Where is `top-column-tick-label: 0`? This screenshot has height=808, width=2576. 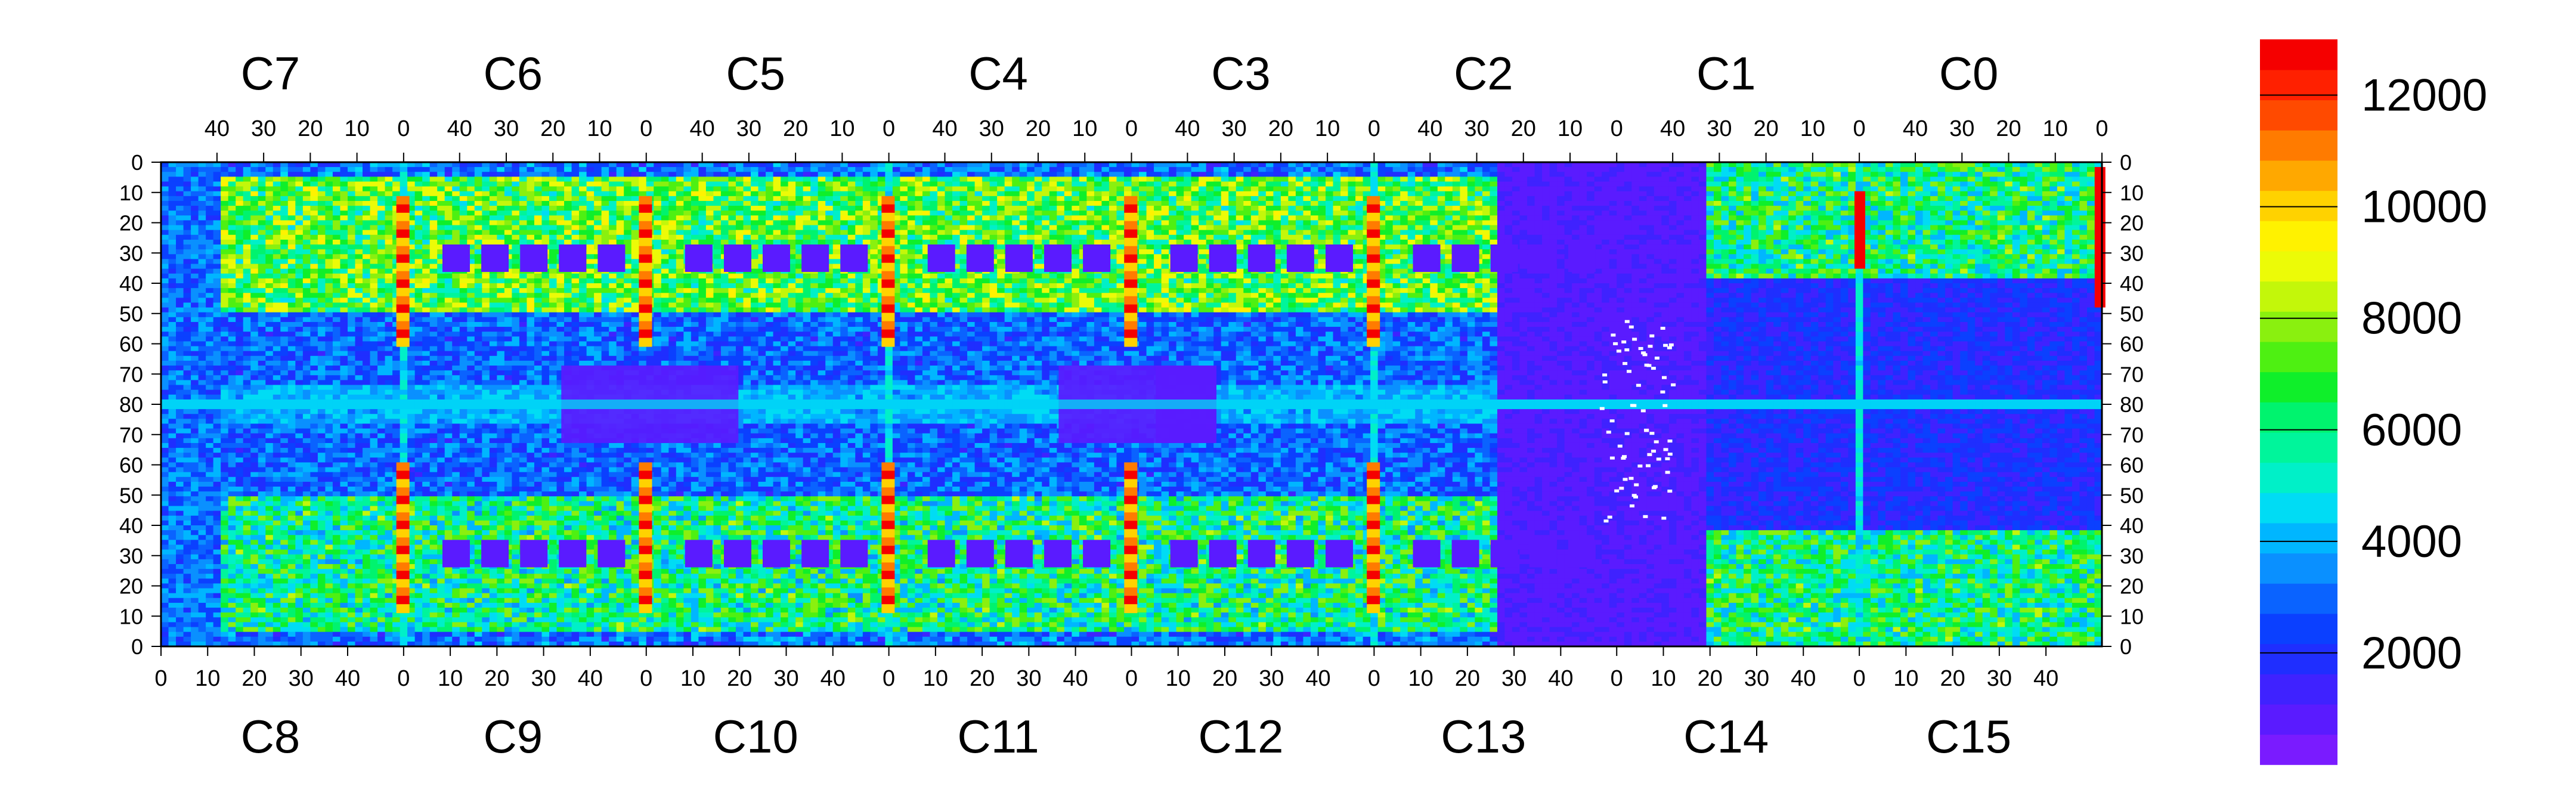
top-column-tick-label: 0 is located at coordinates (1131, 128).